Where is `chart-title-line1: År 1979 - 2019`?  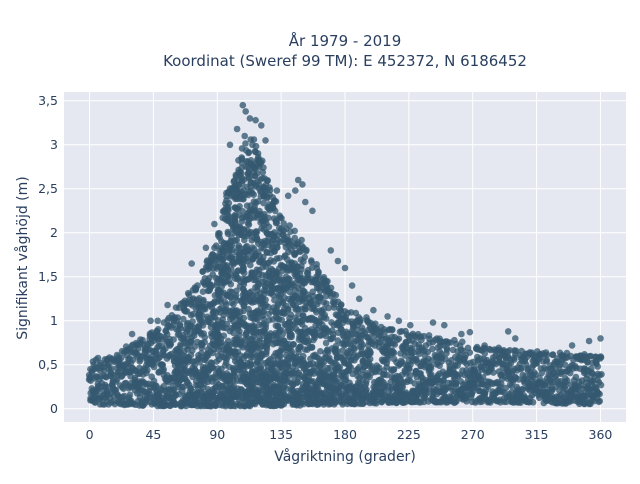 chart-title-line1: År 1979 - 2019 is located at coordinates (345, 40).